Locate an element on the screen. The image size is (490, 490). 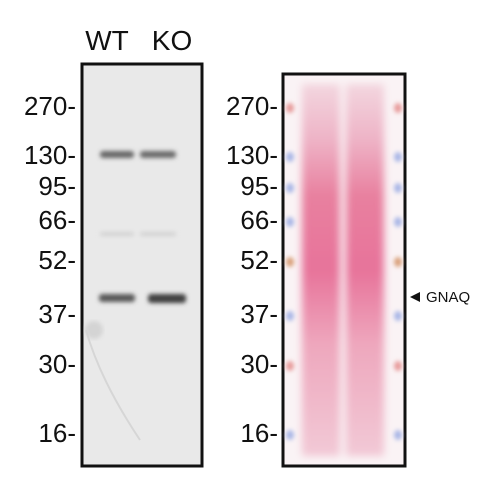
annotation: GNAQ is located at coordinates (448, 297).